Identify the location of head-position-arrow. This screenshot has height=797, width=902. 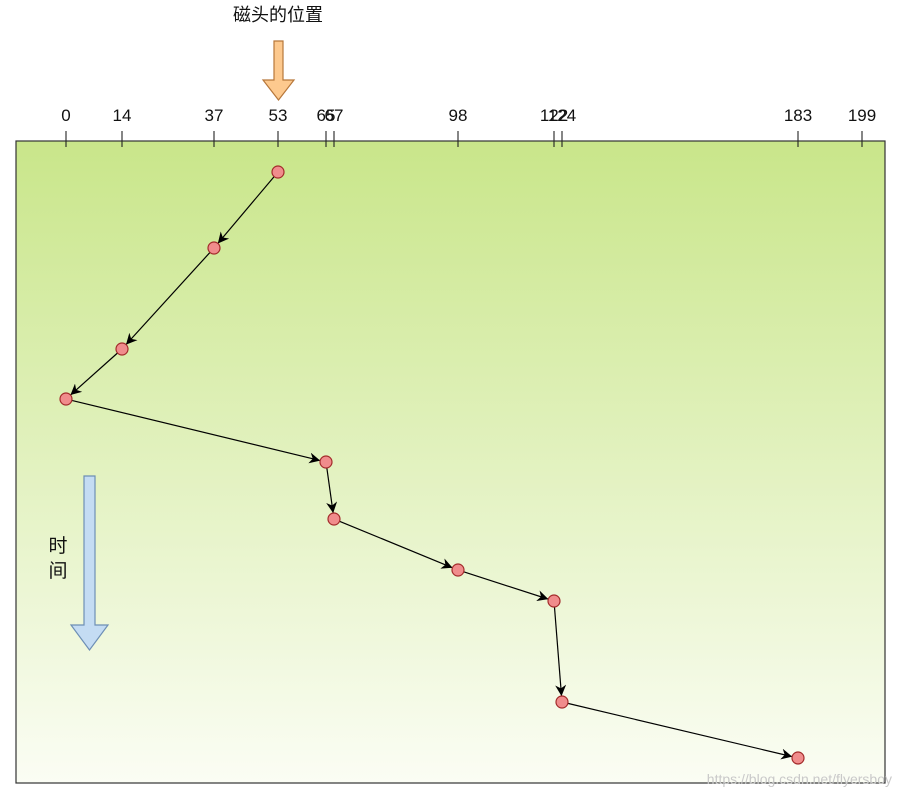
(278, 70).